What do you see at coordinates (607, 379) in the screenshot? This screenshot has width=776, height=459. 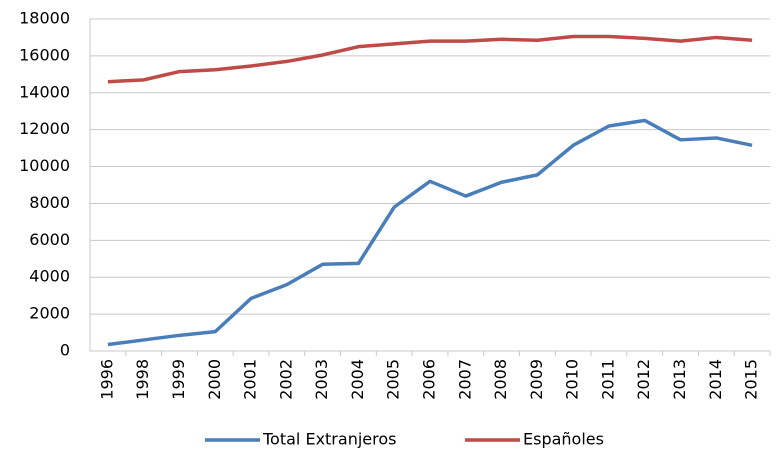 I see `x-tick-label: 2011` at bounding box center [607, 379].